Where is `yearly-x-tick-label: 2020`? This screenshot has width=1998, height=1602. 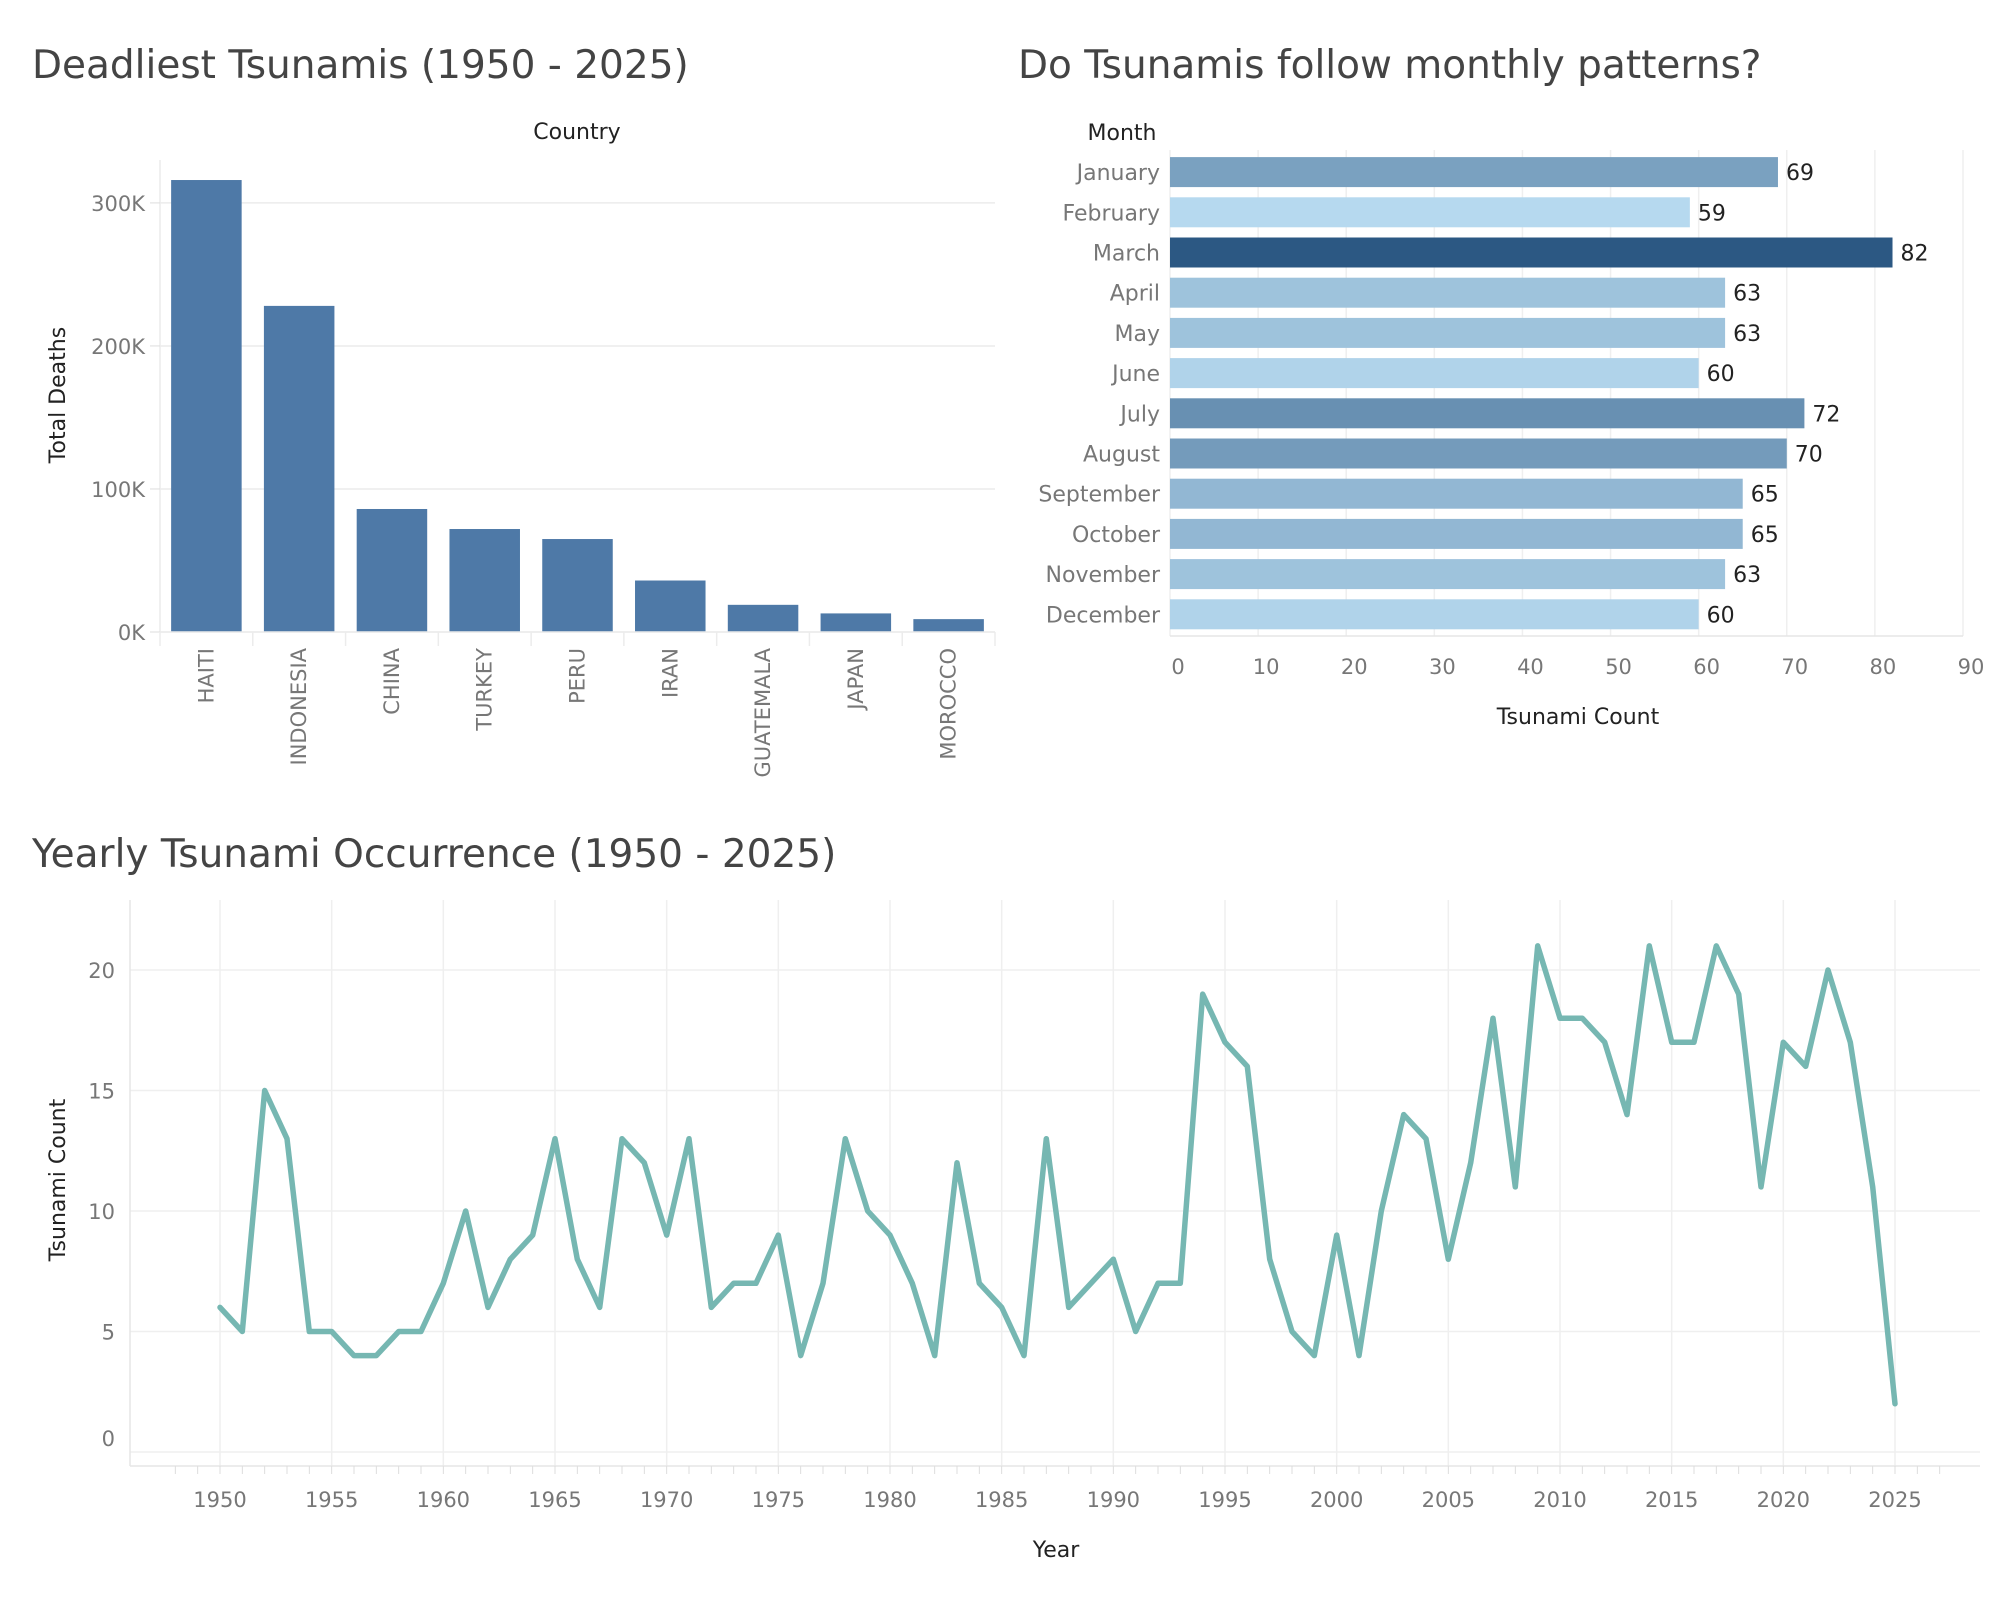 yearly-x-tick-label: 2020 is located at coordinates (1783, 1500).